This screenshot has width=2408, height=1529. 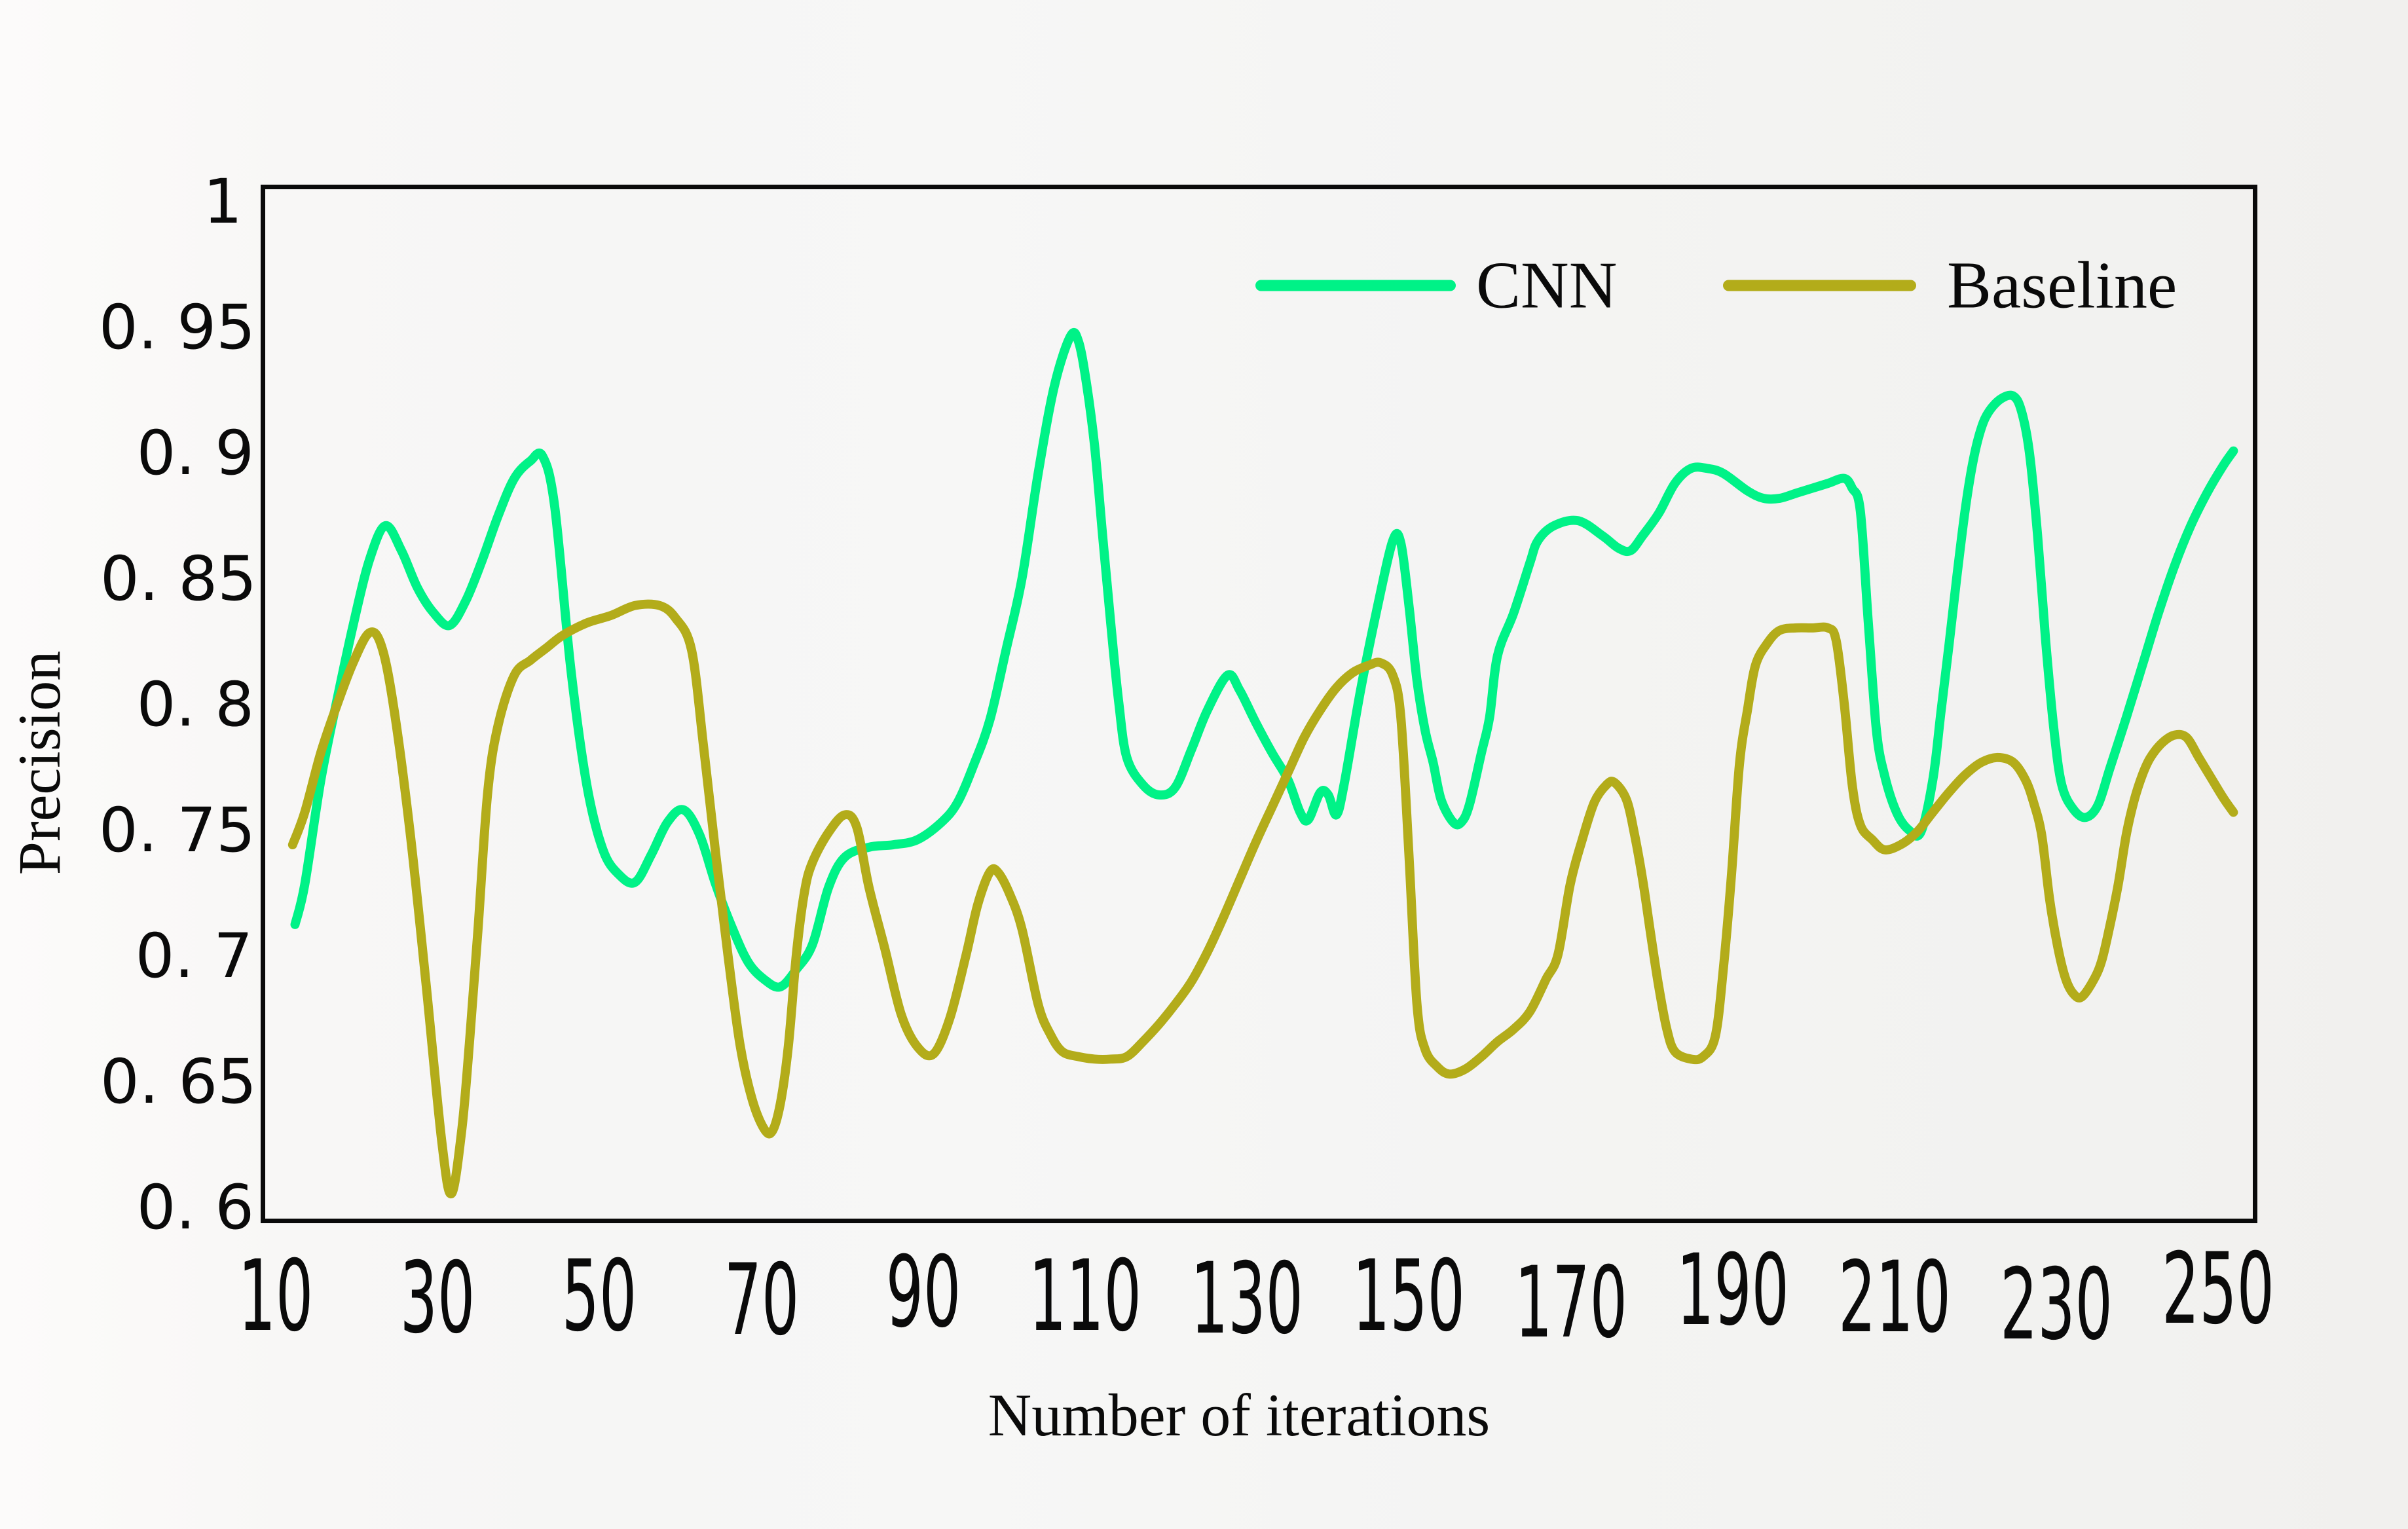 What do you see at coordinates (599, 1297) in the screenshot?
I see `x-tick-label-50: 50` at bounding box center [599, 1297].